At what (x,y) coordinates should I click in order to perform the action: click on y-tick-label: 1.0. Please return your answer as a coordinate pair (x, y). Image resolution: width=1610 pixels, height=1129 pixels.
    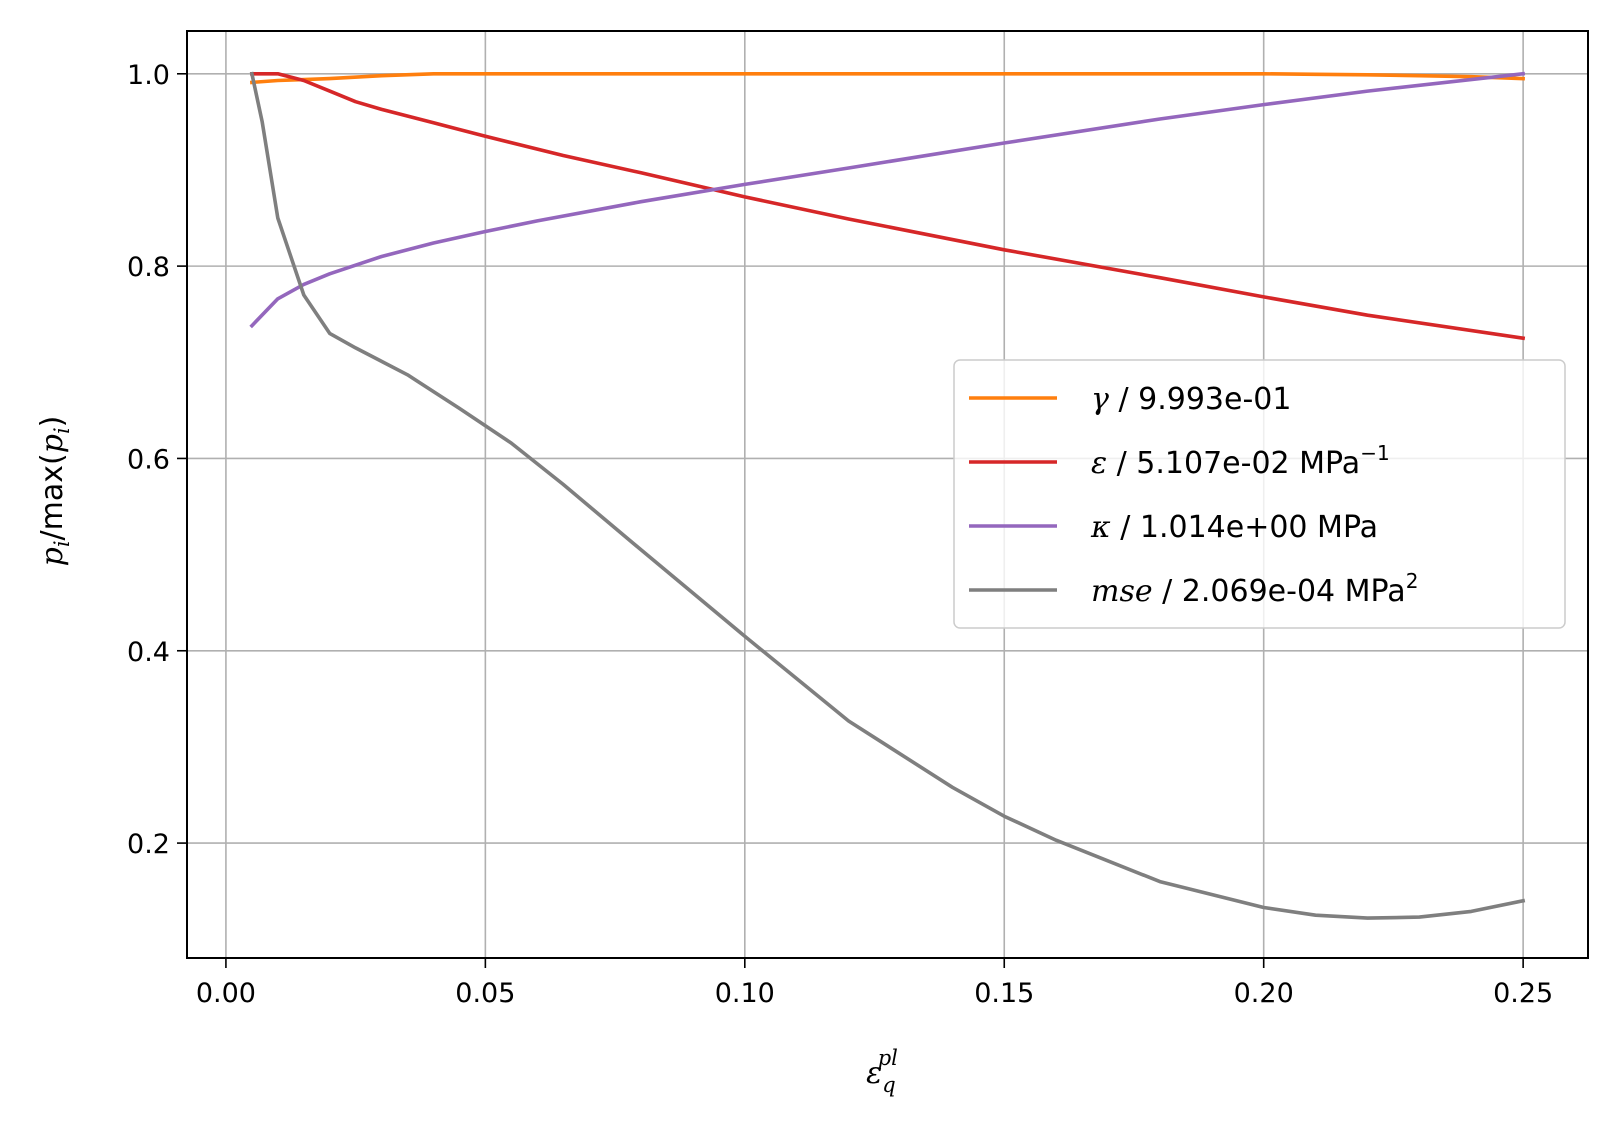
    Looking at the image, I should click on (148, 75).